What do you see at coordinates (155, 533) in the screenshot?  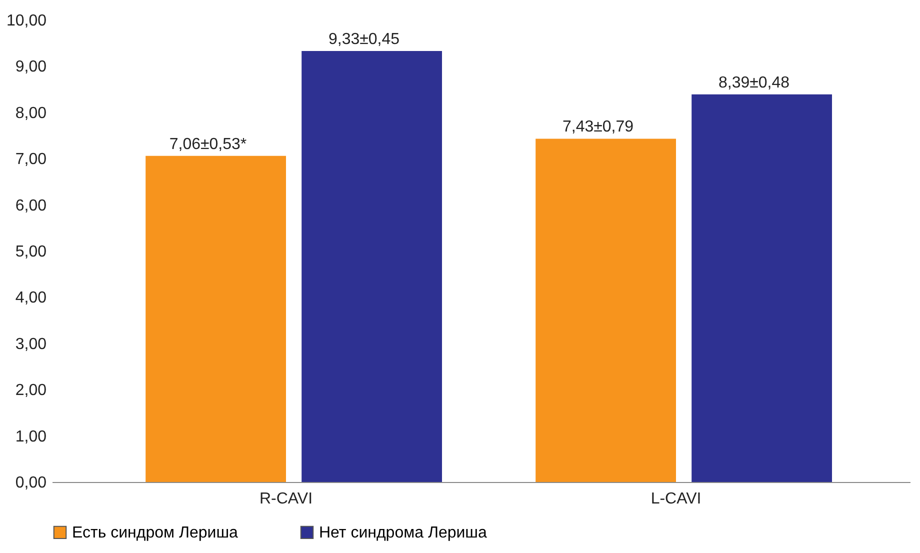 I see `legend-label: Есть синдром Лериша` at bounding box center [155, 533].